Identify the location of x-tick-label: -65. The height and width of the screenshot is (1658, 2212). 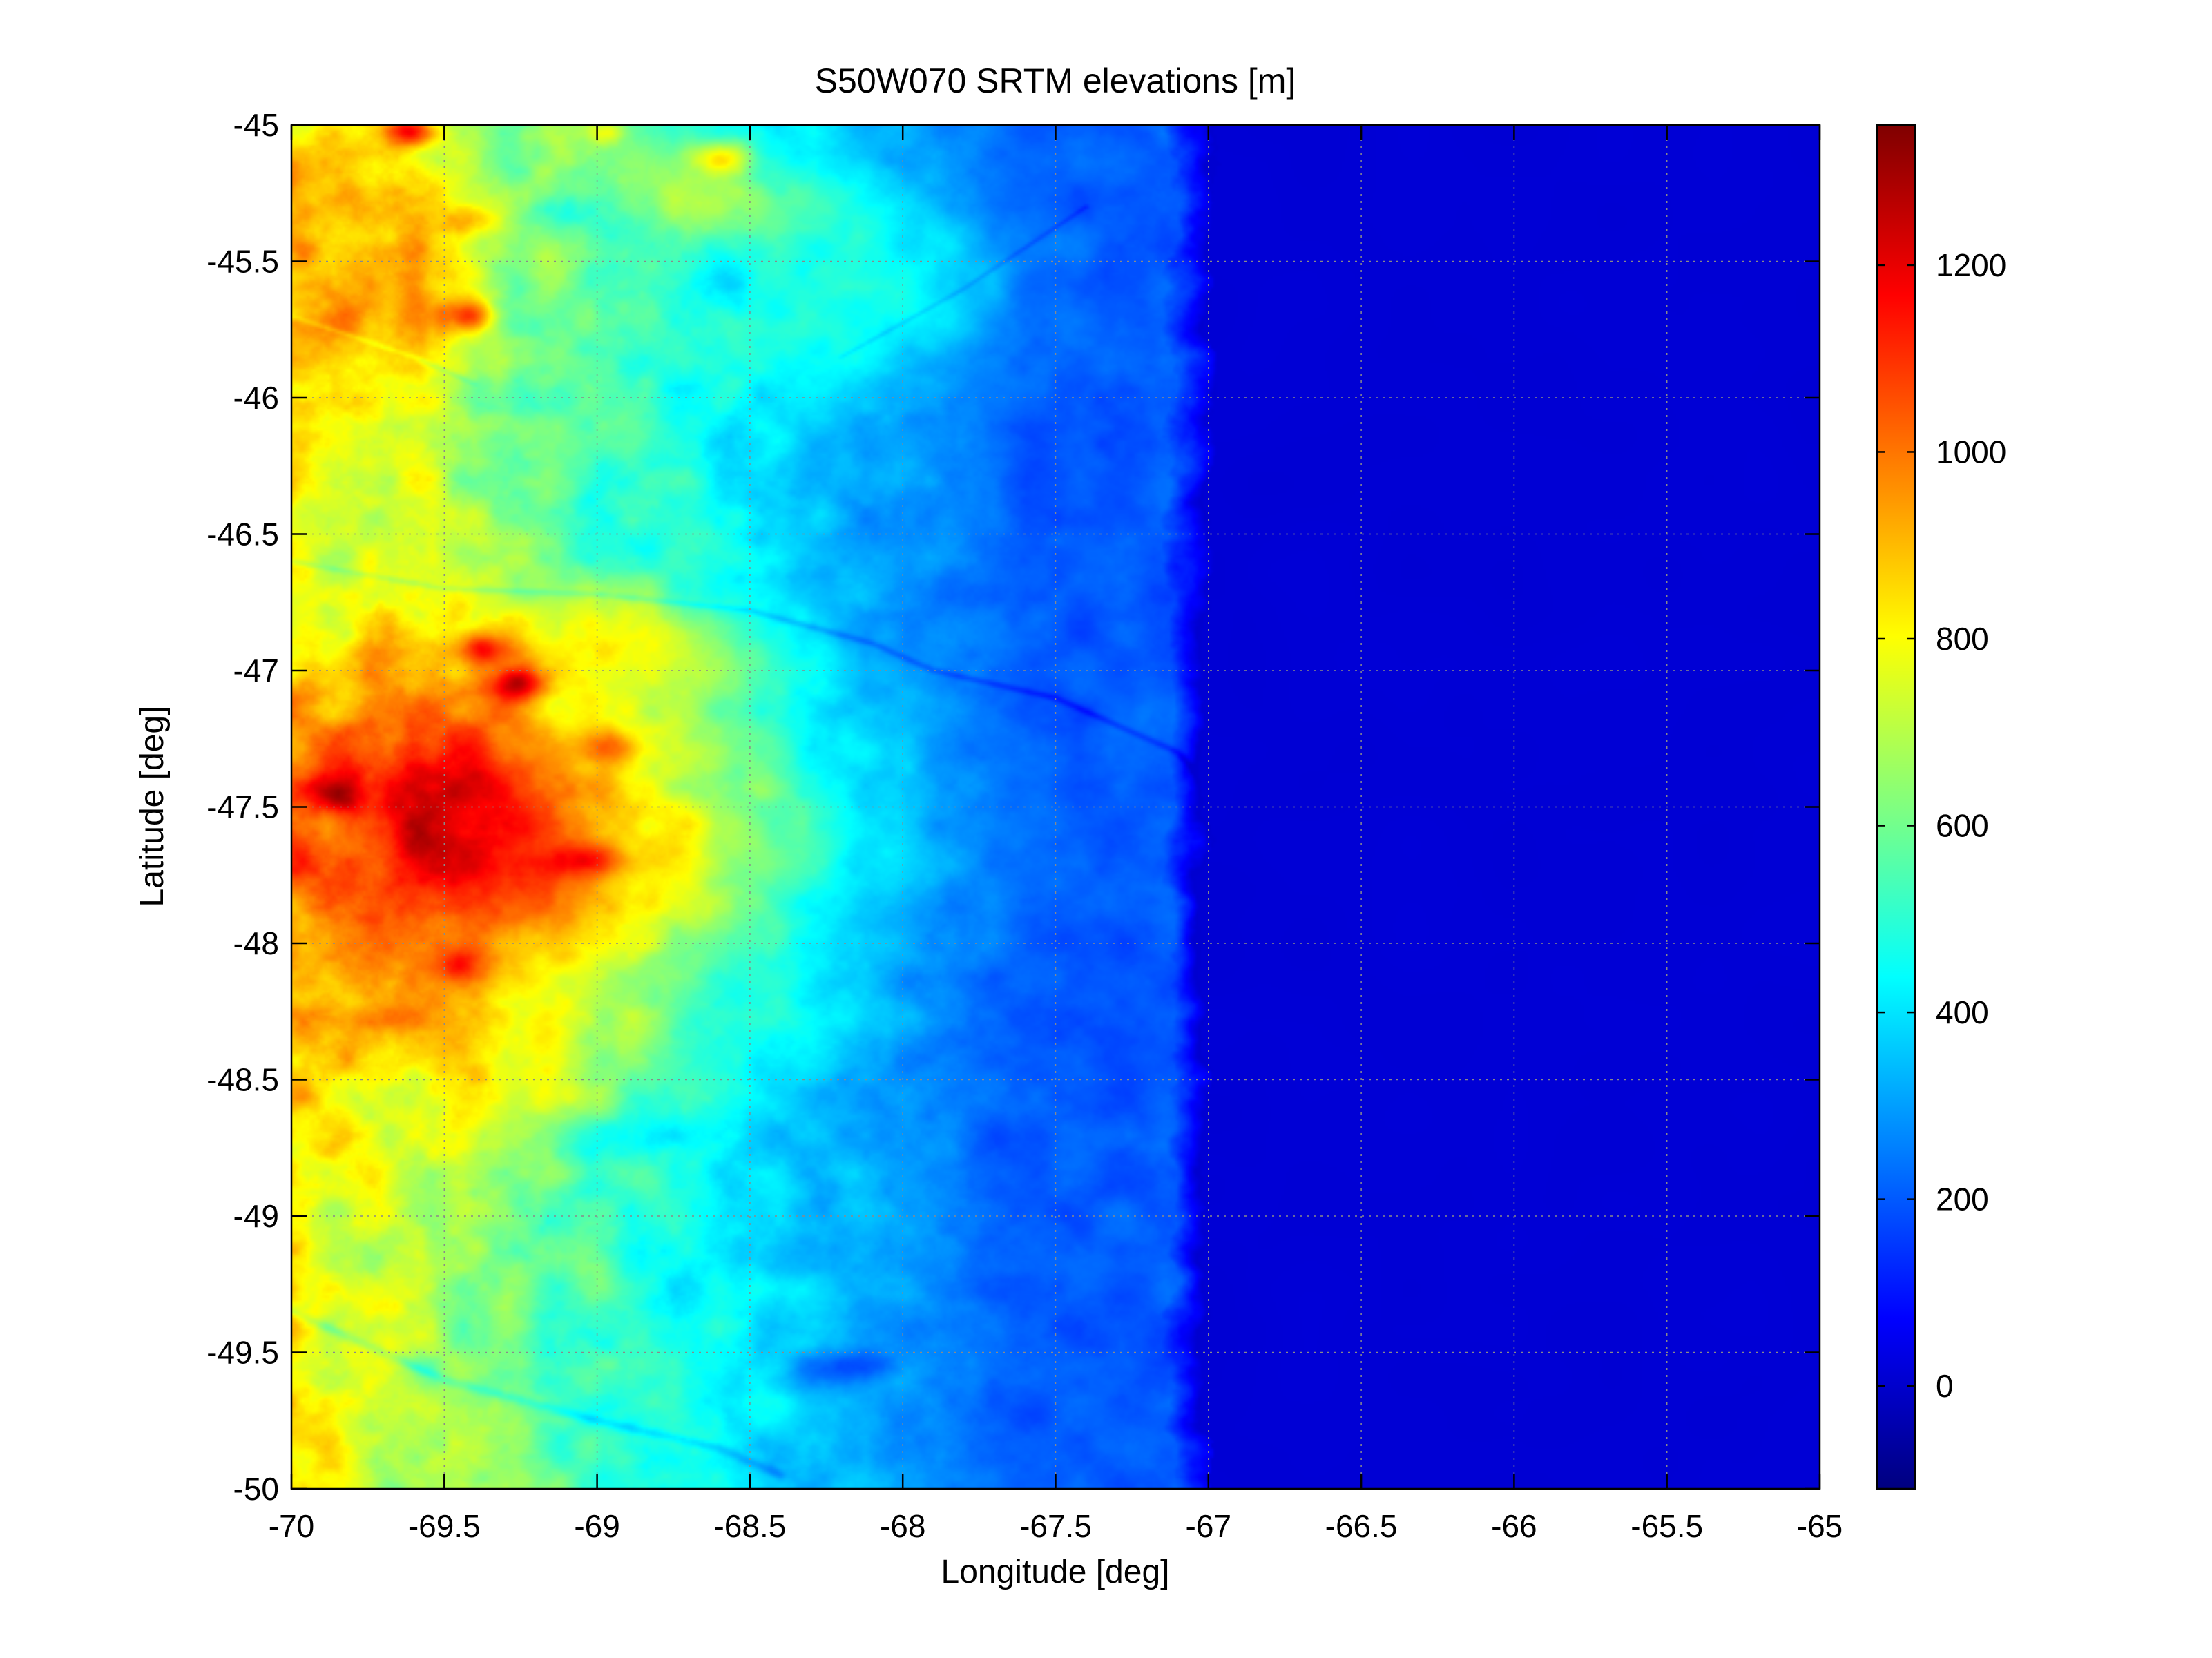
(1820, 1526).